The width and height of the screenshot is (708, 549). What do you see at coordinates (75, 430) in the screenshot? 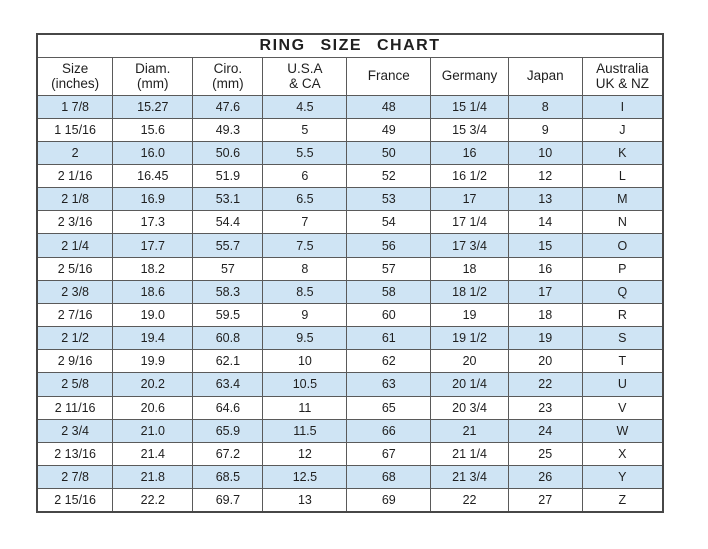
I see `table-cell-size: 2 3/4` at bounding box center [75, 430].